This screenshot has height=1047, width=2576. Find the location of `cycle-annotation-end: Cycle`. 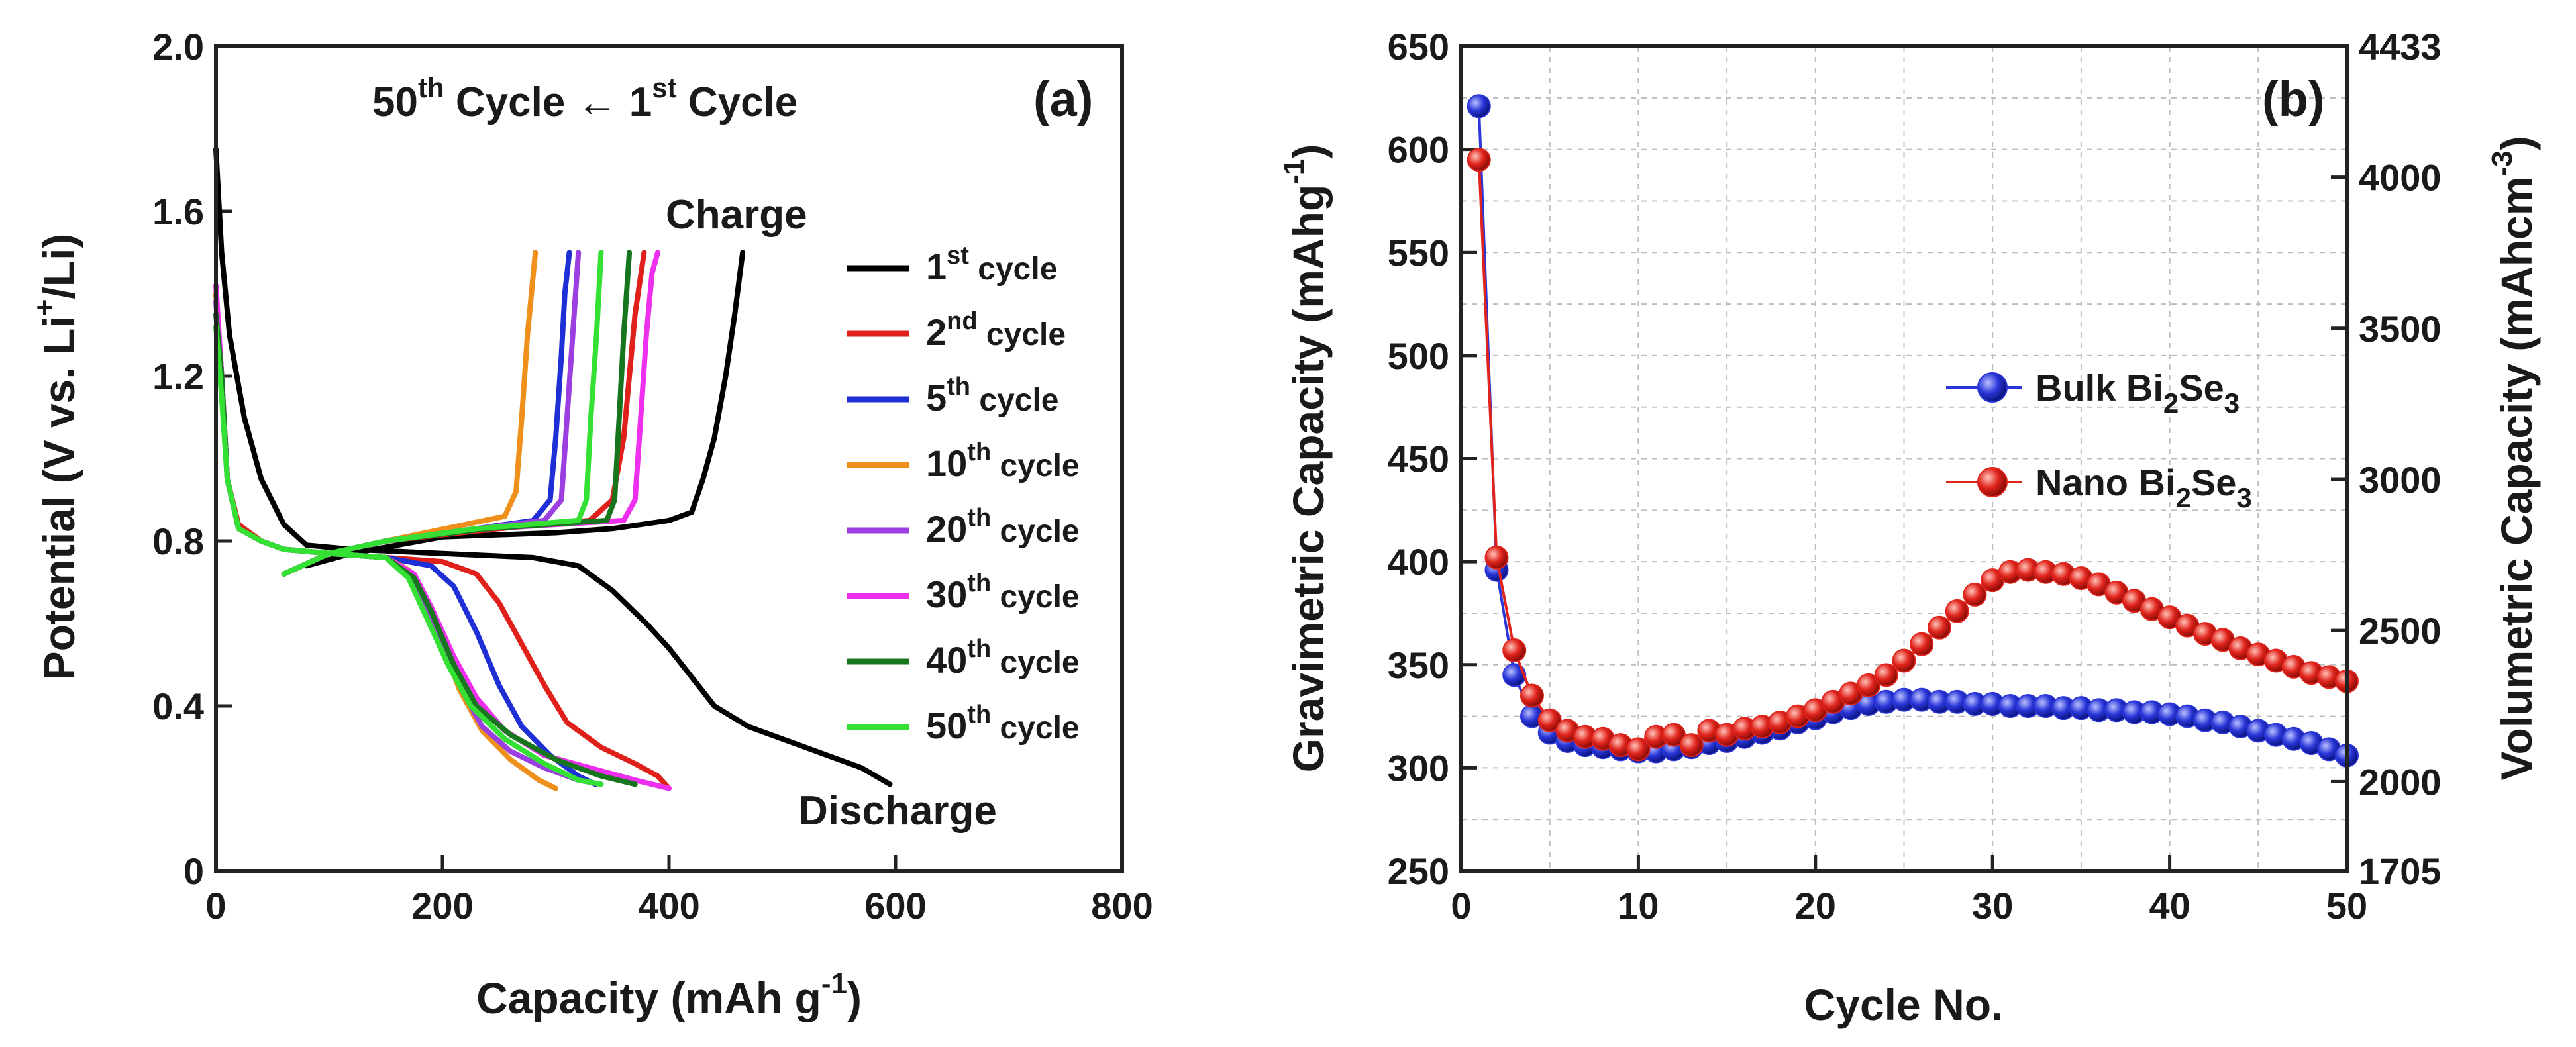

cycle-annotation-end: Cycle is located at coordinates (737, 102).